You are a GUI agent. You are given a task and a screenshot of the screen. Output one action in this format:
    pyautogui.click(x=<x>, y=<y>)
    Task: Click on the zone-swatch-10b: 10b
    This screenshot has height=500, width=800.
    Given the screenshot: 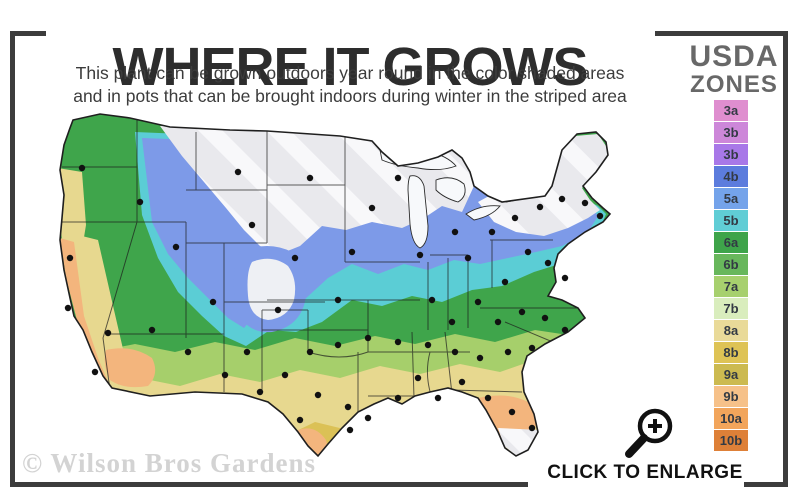 What is the action you would take?
    pyautogui.click(x=731, y=440)
    